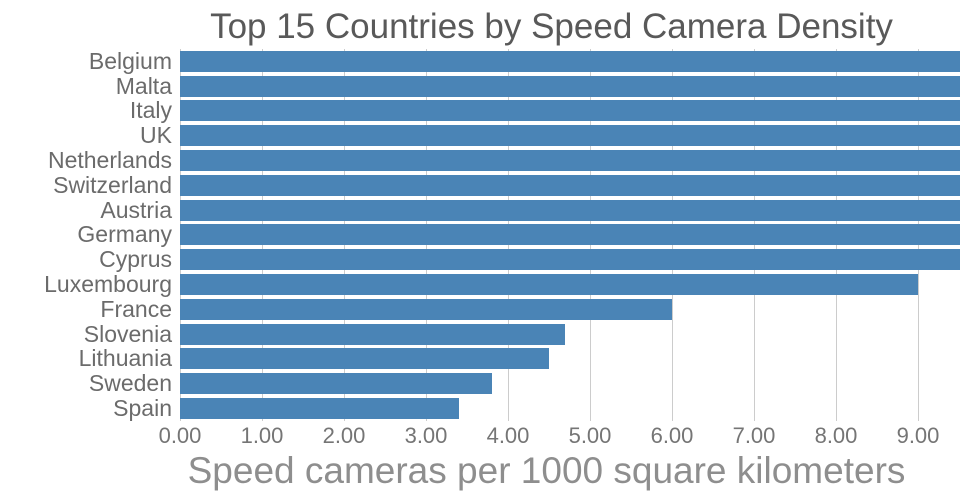 The width and height of the screenshot is (960, 500). I want to click on category-row: Sweden, so click(86, 383).